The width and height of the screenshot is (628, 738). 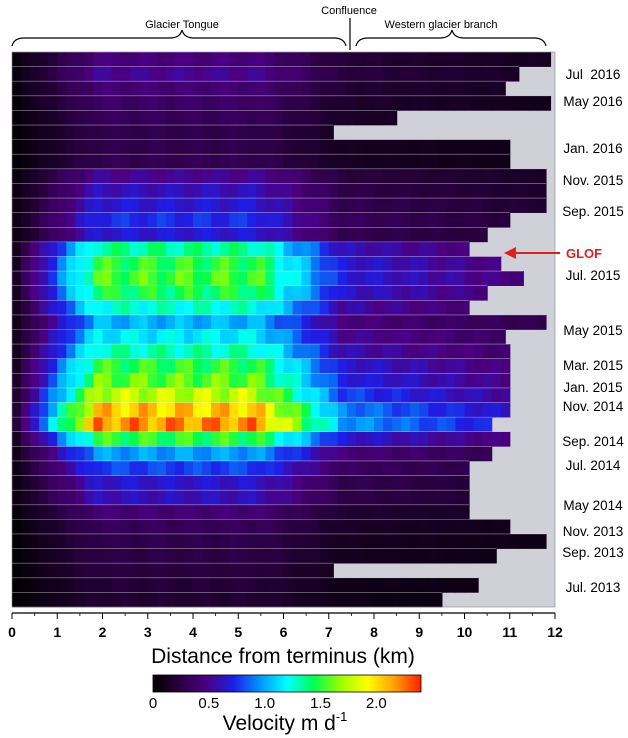 I want to click on heatmap-row, so click(x=282, y=103).